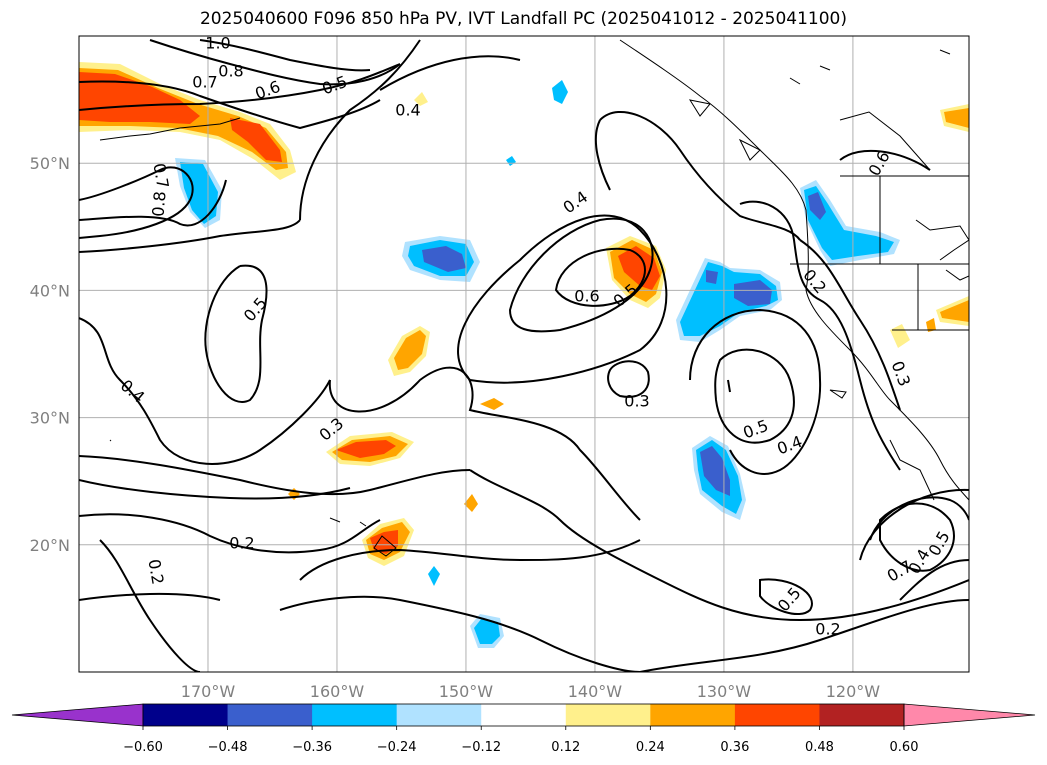 The height and width of the screenshot is (765, 1047). Describe the element at coordinates (530, 691) in the screenshot. I see `lon-tick-labels: 170°W 160°W 150°W 140°W 130°W 120°W` at that location.